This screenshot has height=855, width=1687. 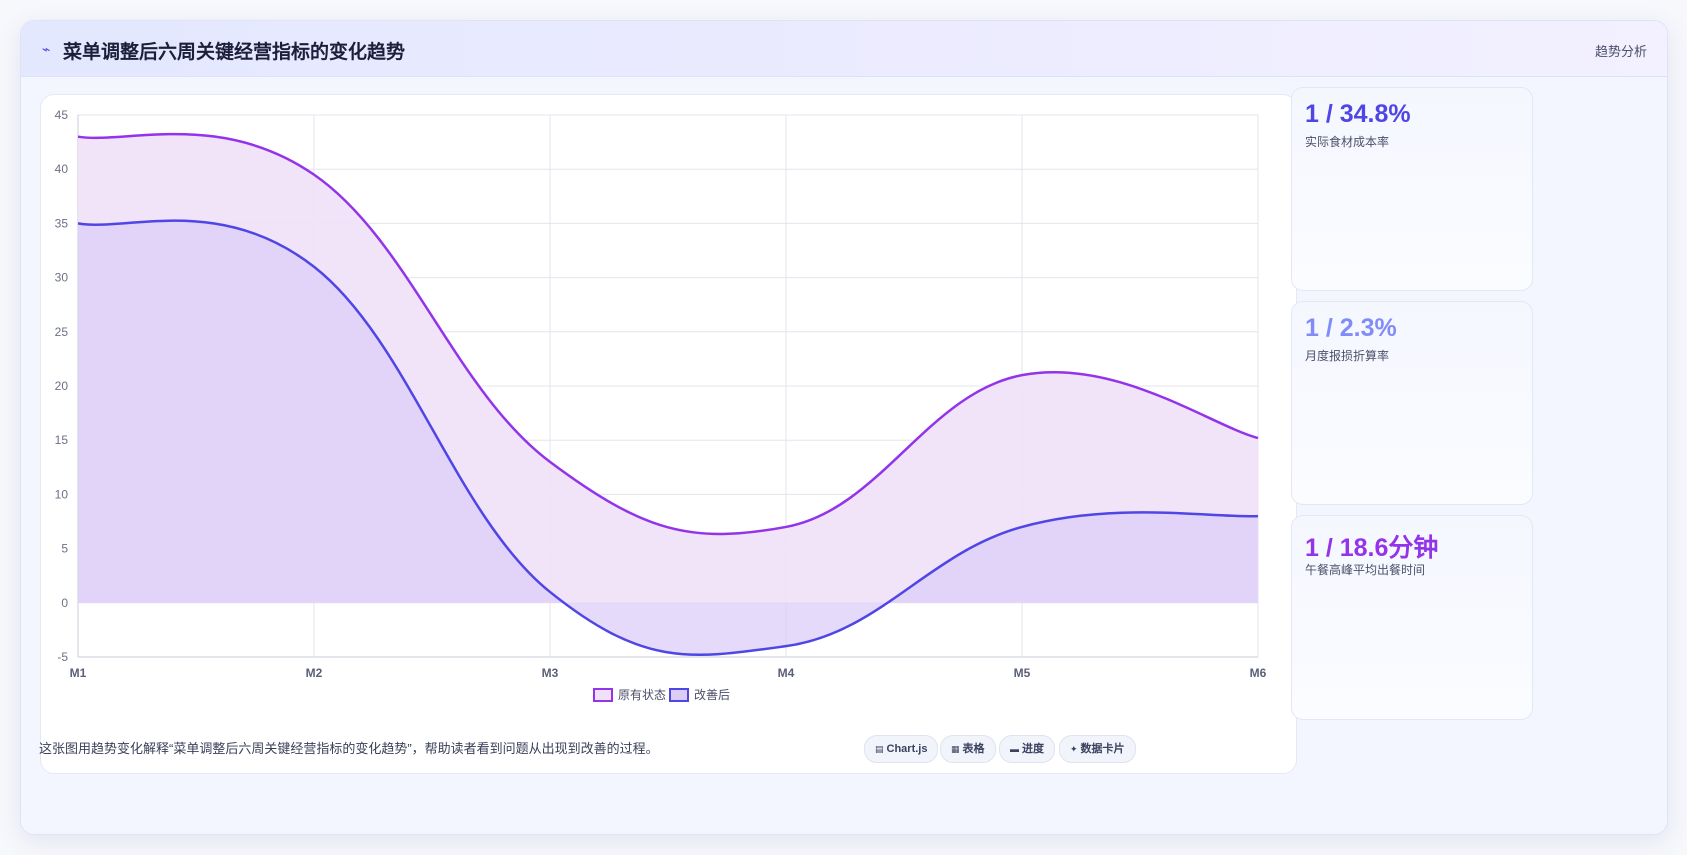 What do you see at coordinates (1412, 189) in the screenshot?
I see `stat-card-food-cost: 1 / 34.8% 实际食材成本率` at bounding box center [1412, 189].